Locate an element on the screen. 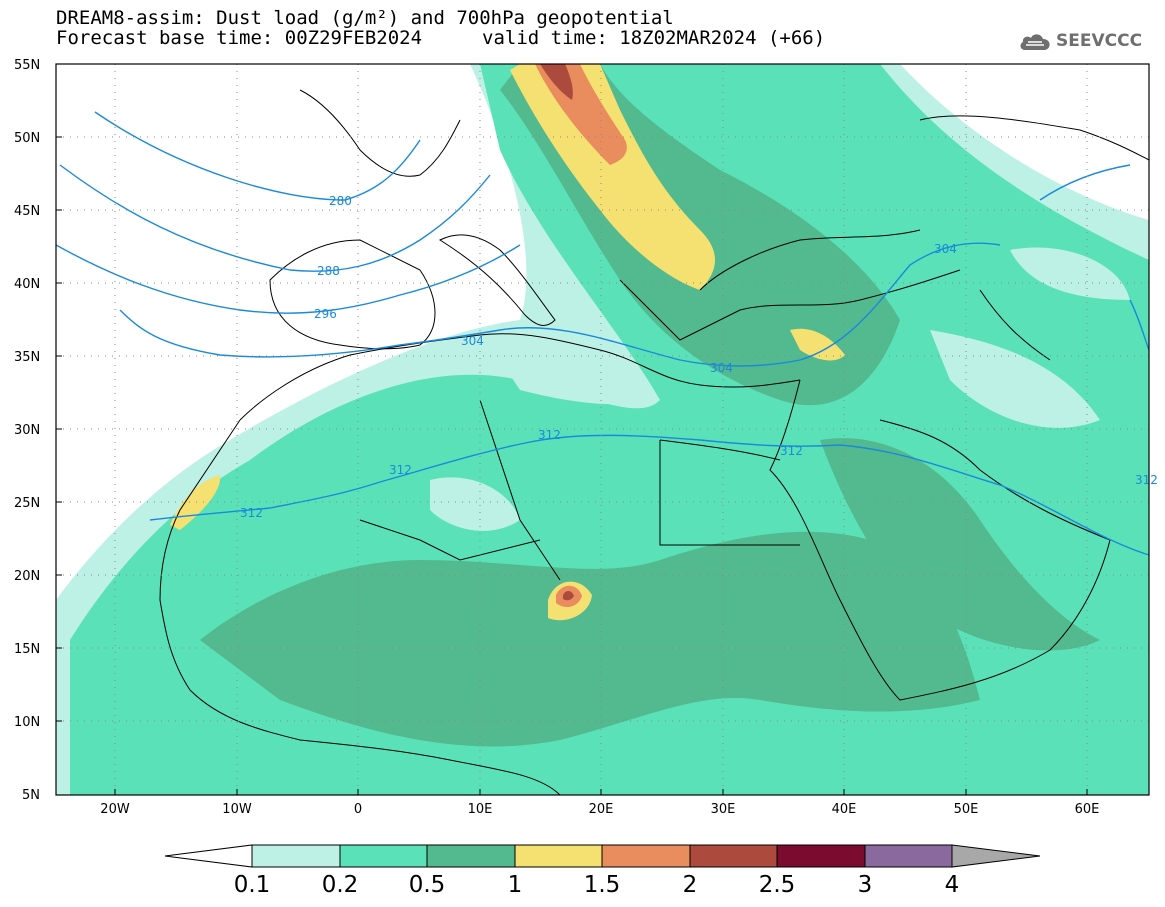  lat-label: 35N is located at coordinates (27, 357).